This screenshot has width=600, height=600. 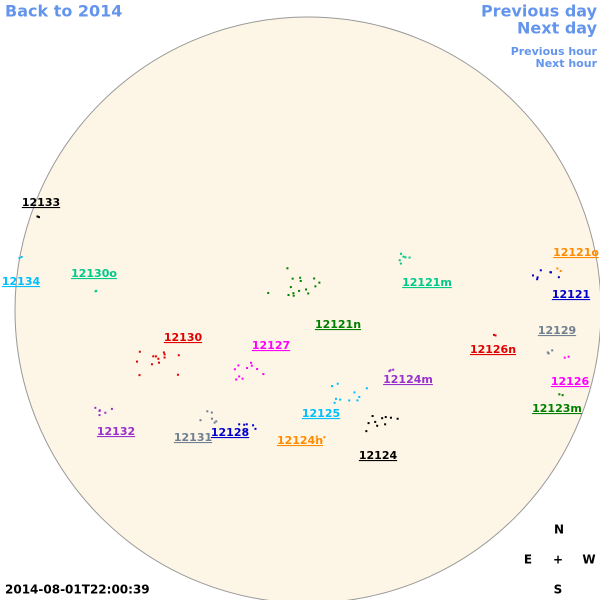 I want to click on region-label: 12130o, so click(x=94, y=273).